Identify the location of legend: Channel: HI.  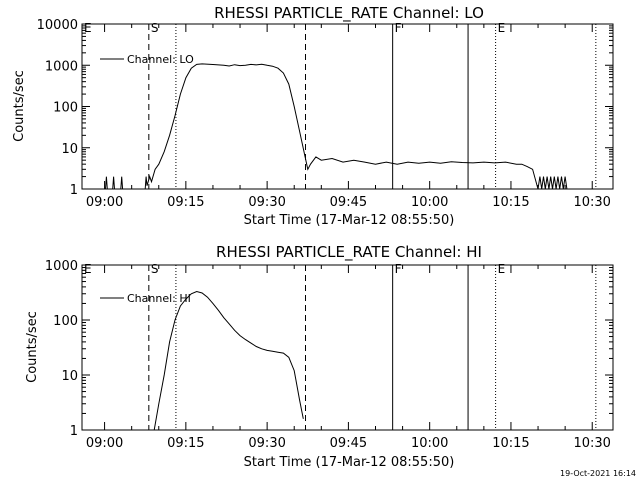
(145, 298).